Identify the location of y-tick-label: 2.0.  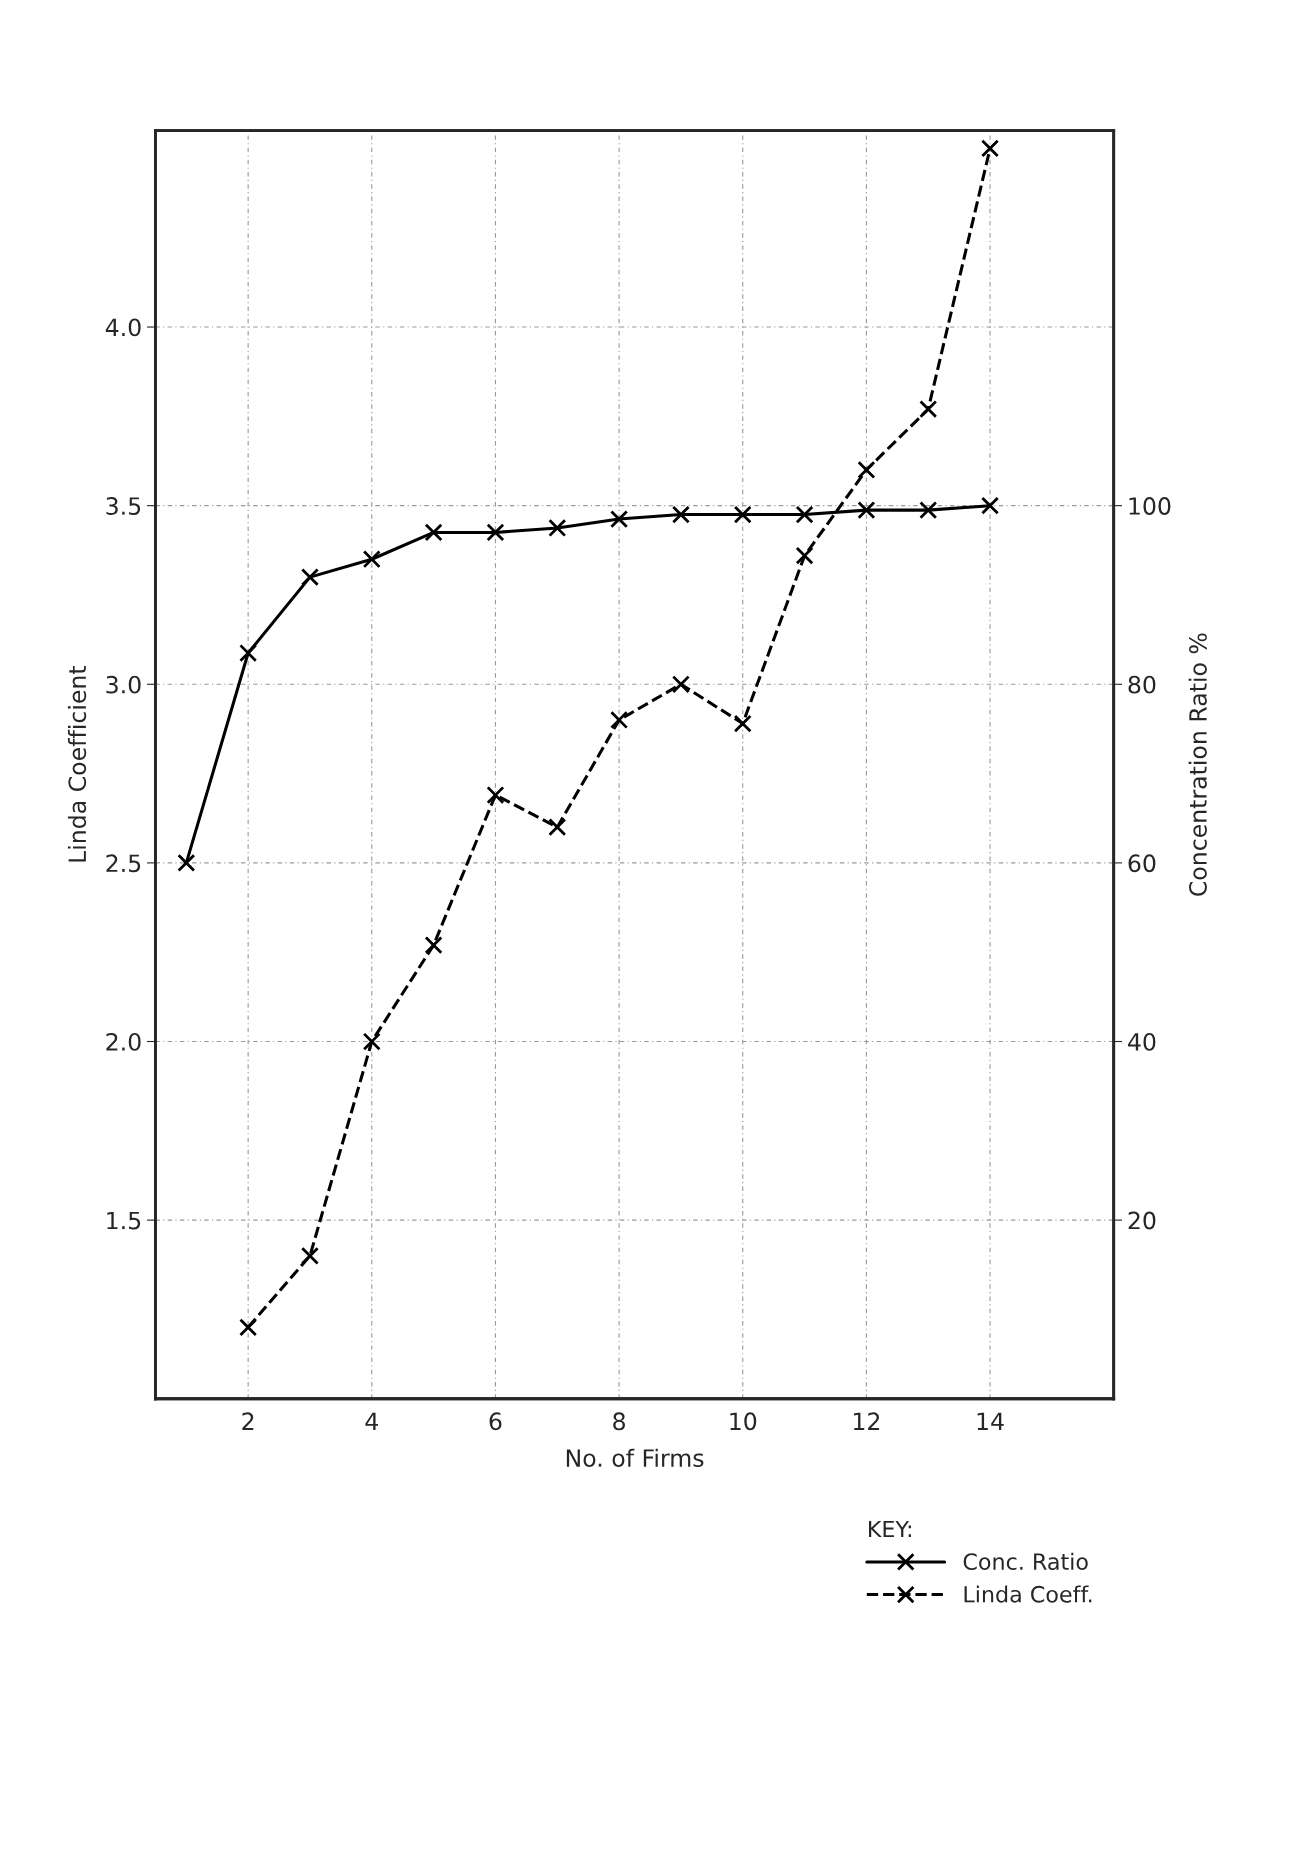
(123, 1041).